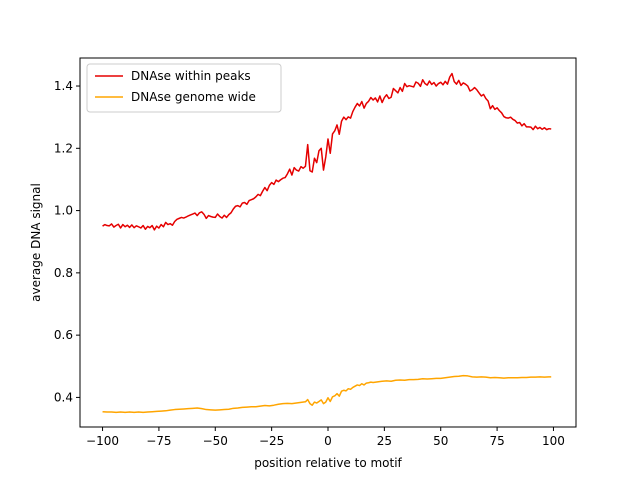 Image resolution: width=640 pixels, height=480 pixels. I want to click on x-tick-label: 25, so click(384, 441).